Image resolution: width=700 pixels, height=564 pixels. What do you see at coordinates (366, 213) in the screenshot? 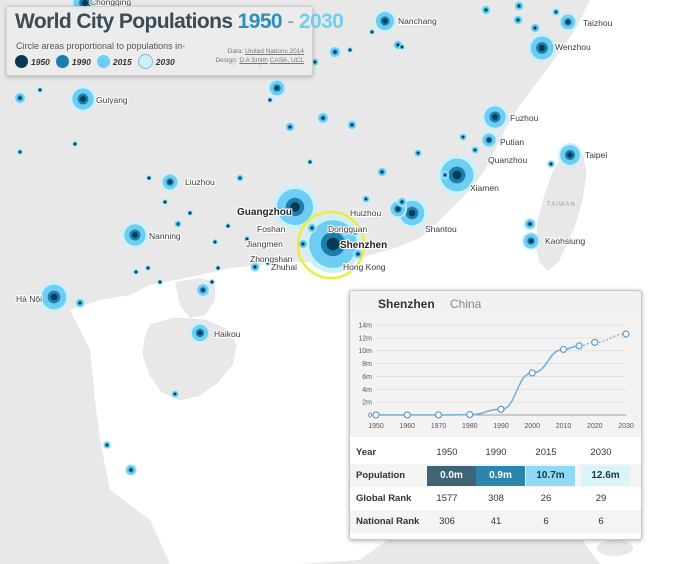
I see `city-label: Huizhou` at bounding box center [366, 213].